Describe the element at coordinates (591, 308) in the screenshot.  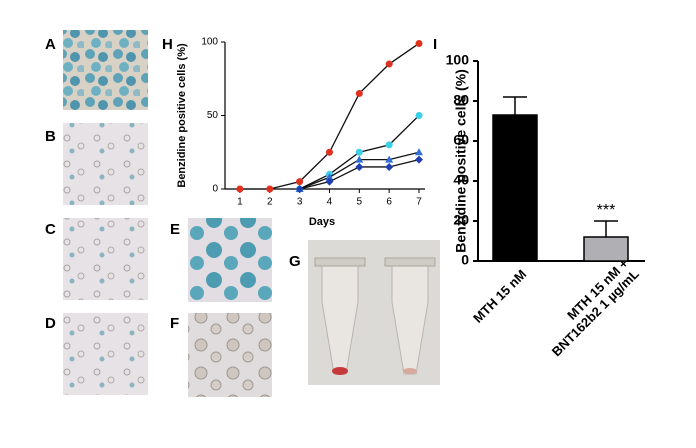
I see `x-tick-label: MTH 15 nM +BNT162b2 1 µg/mL` at that location.